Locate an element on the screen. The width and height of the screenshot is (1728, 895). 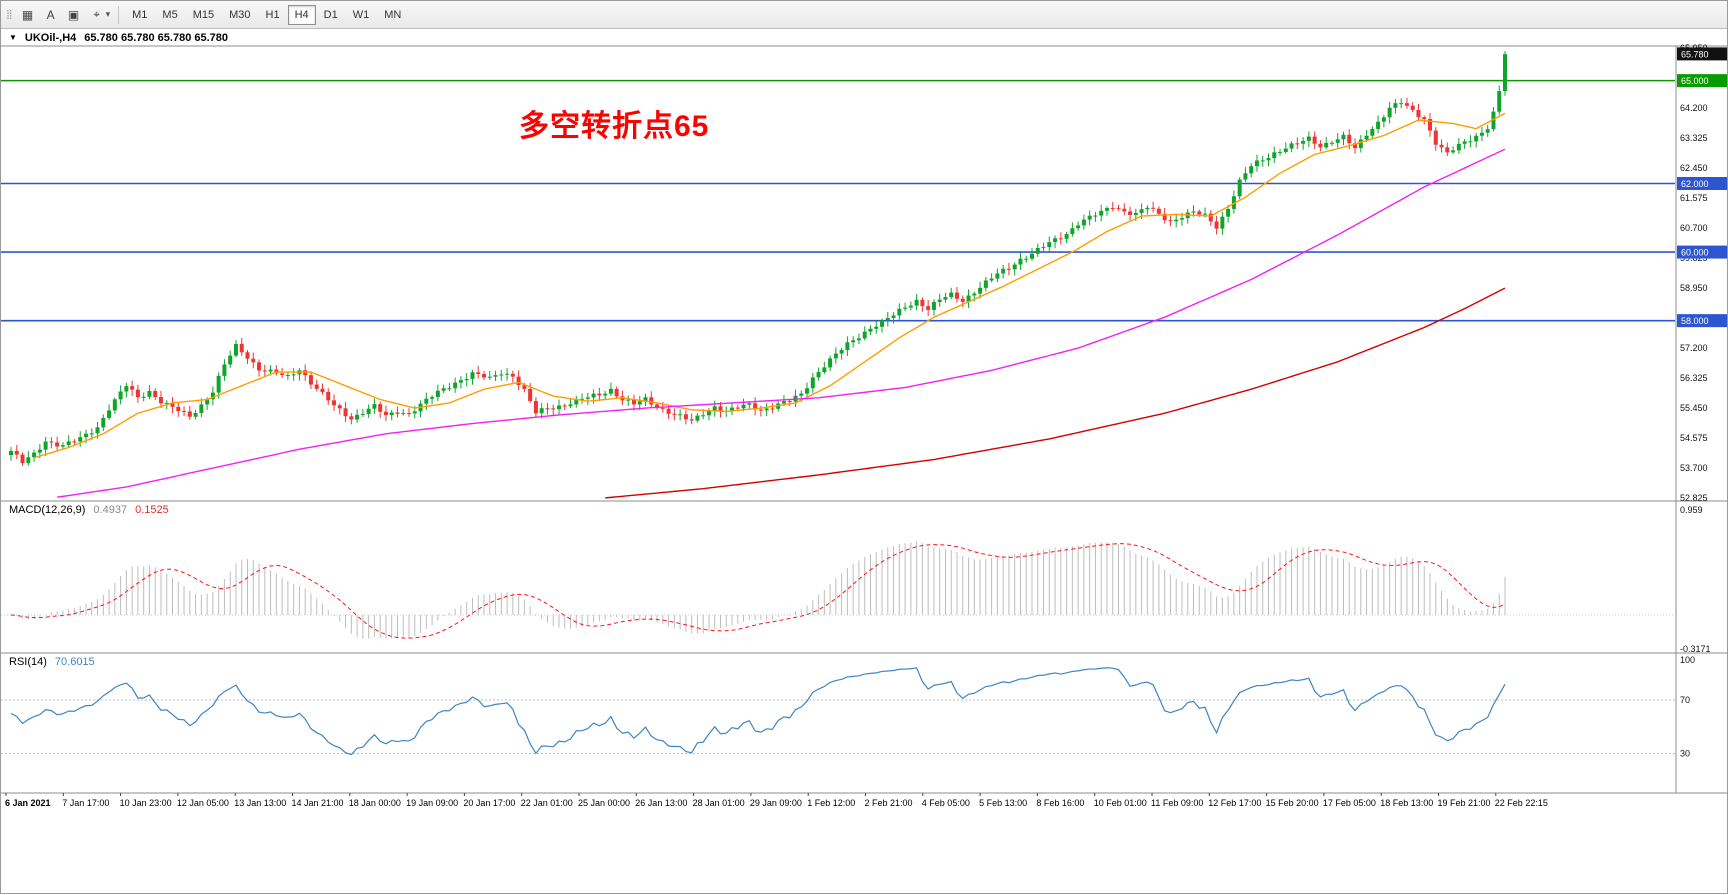
toolbar-separator is located at coordinates (119, 14).